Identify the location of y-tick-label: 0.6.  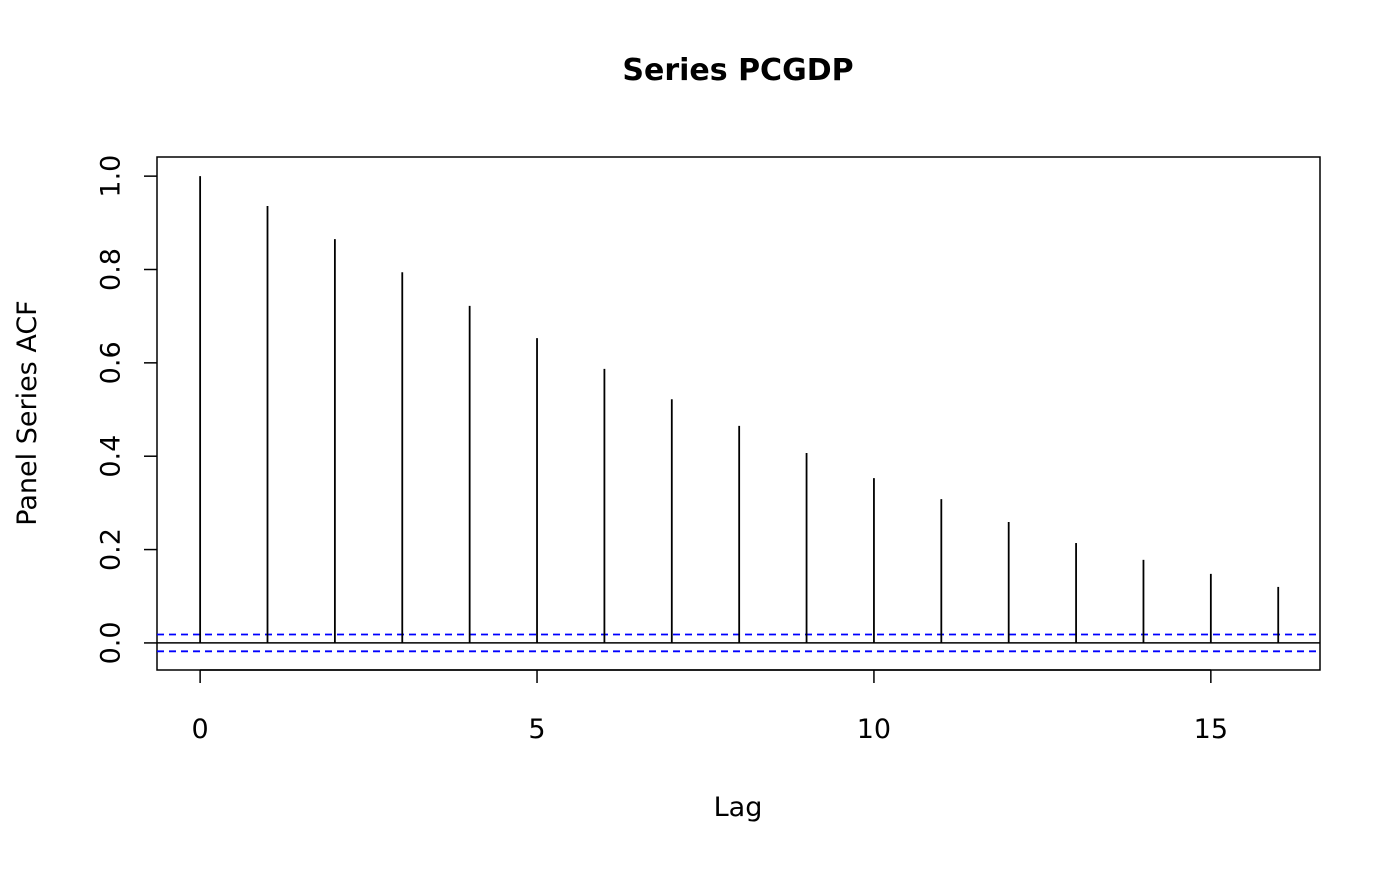
(110, 362).